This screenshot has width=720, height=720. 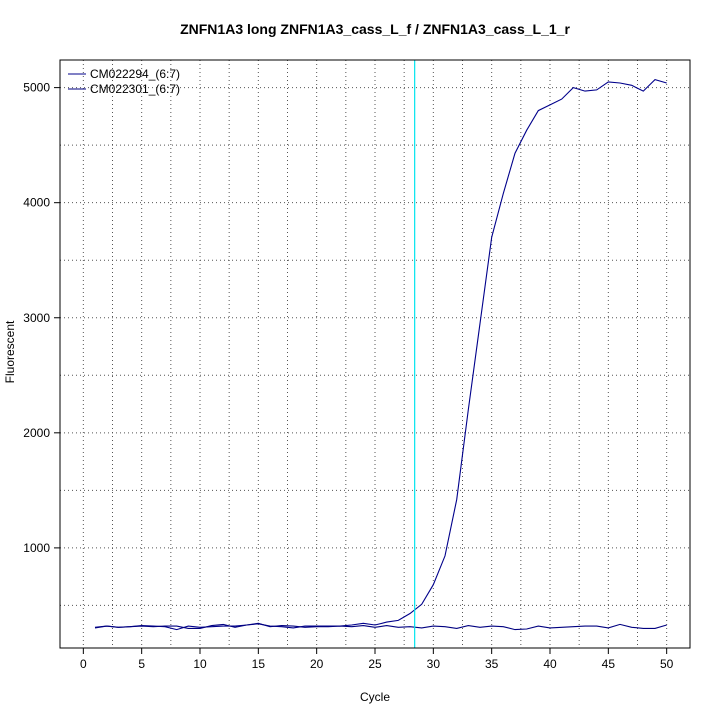 What do you see at coordinates (550, 664) in the screenshot?
I see `x-tick-label: 40` at bounding box center [550, 664].